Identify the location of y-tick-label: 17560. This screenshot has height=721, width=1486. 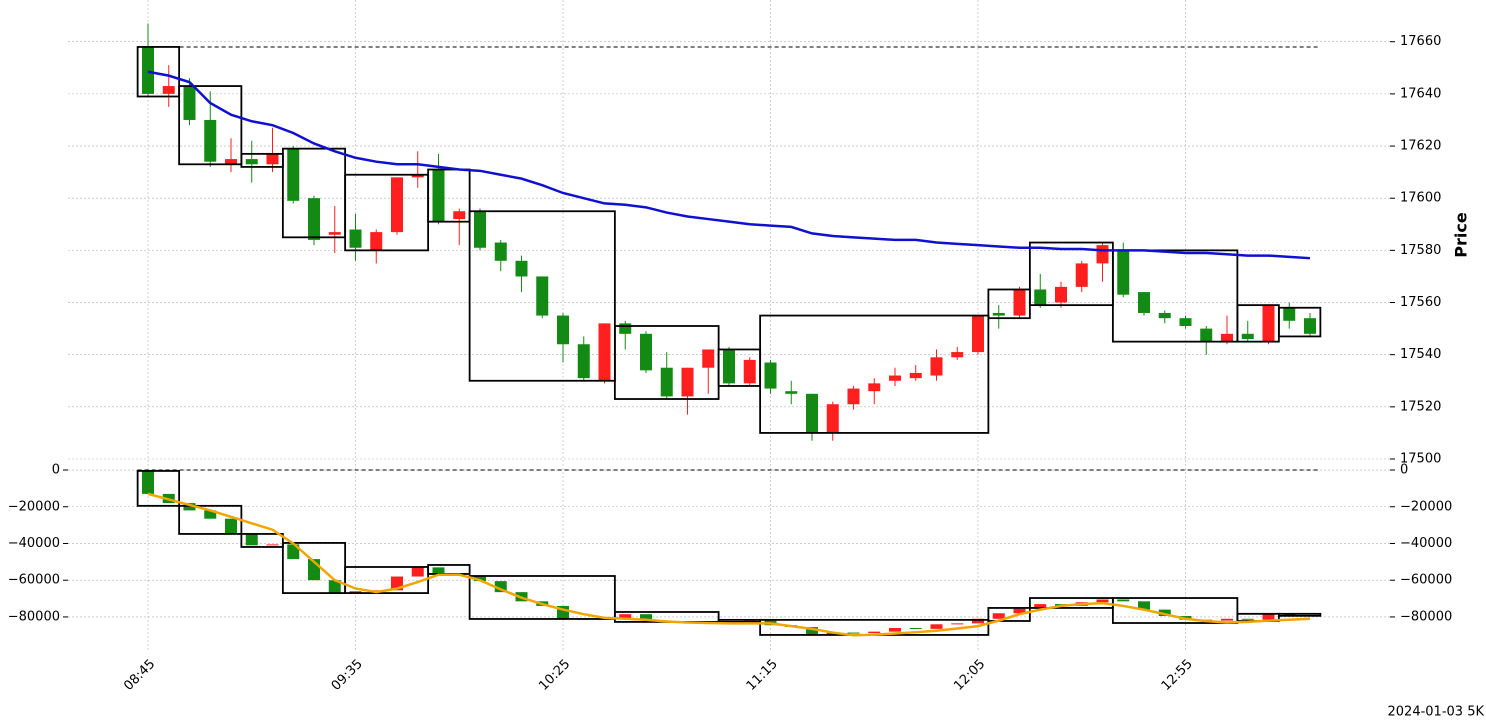
(1420, 302).